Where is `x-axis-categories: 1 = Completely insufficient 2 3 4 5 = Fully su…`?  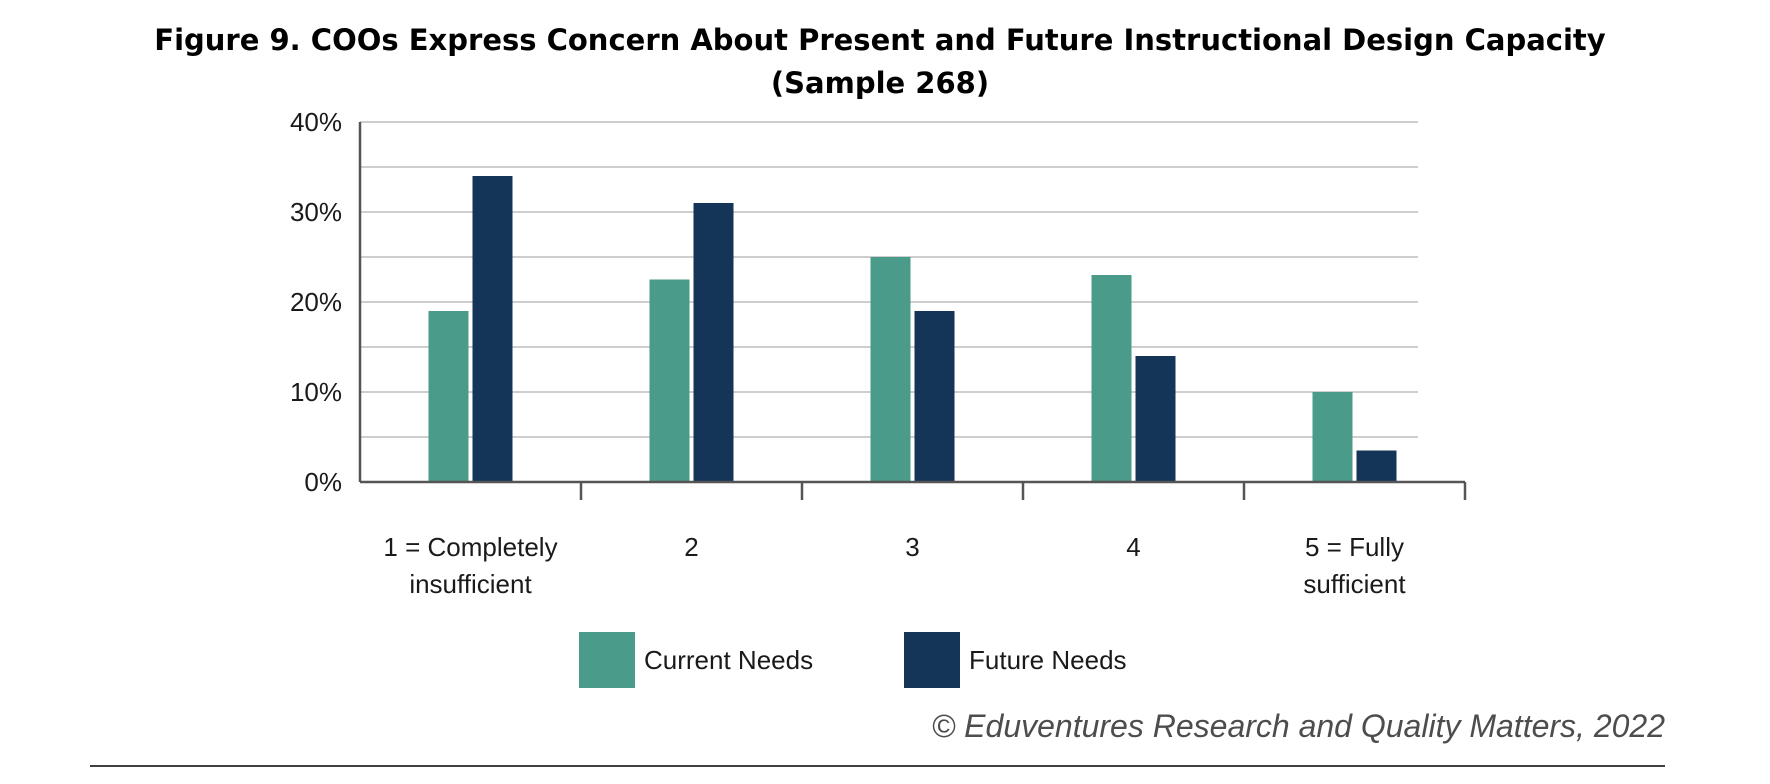 x-axis-categories: 1 = Completely insufficient 2 3 4 5 = Fully su… is located at coordinates (894, 565).